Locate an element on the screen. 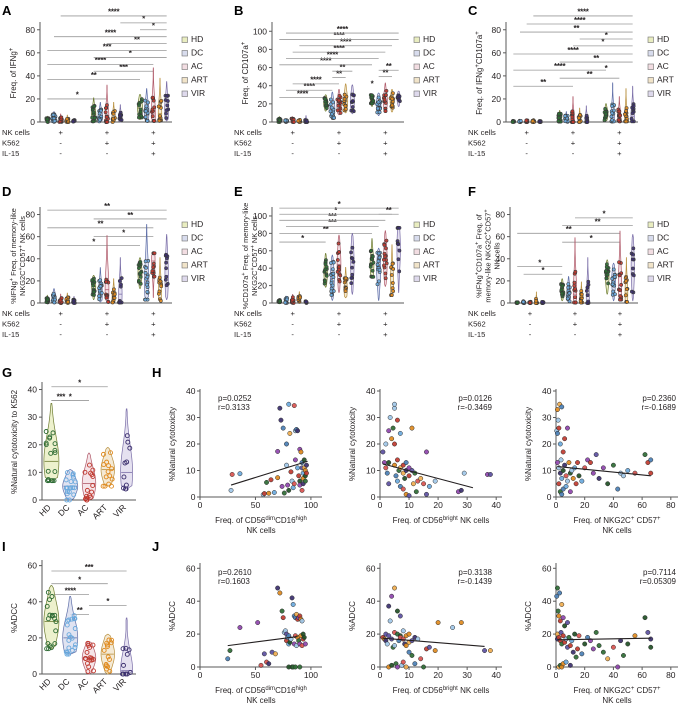 This screenshot has width=700, height=714. legend-label: ART is located at coordinates (431, 80).